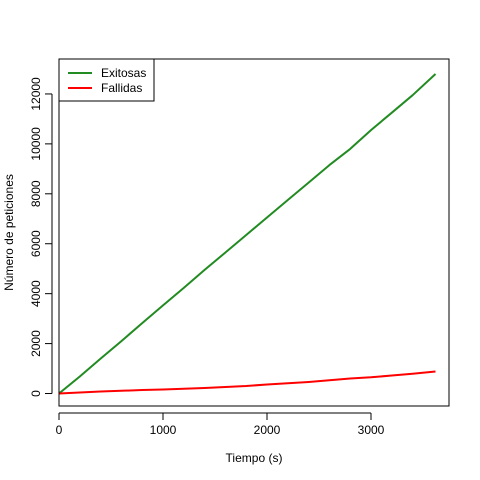  Describe the element at coordinates (371, 430) in the screenshot. I see `x-tick-label: 3000` at that location.